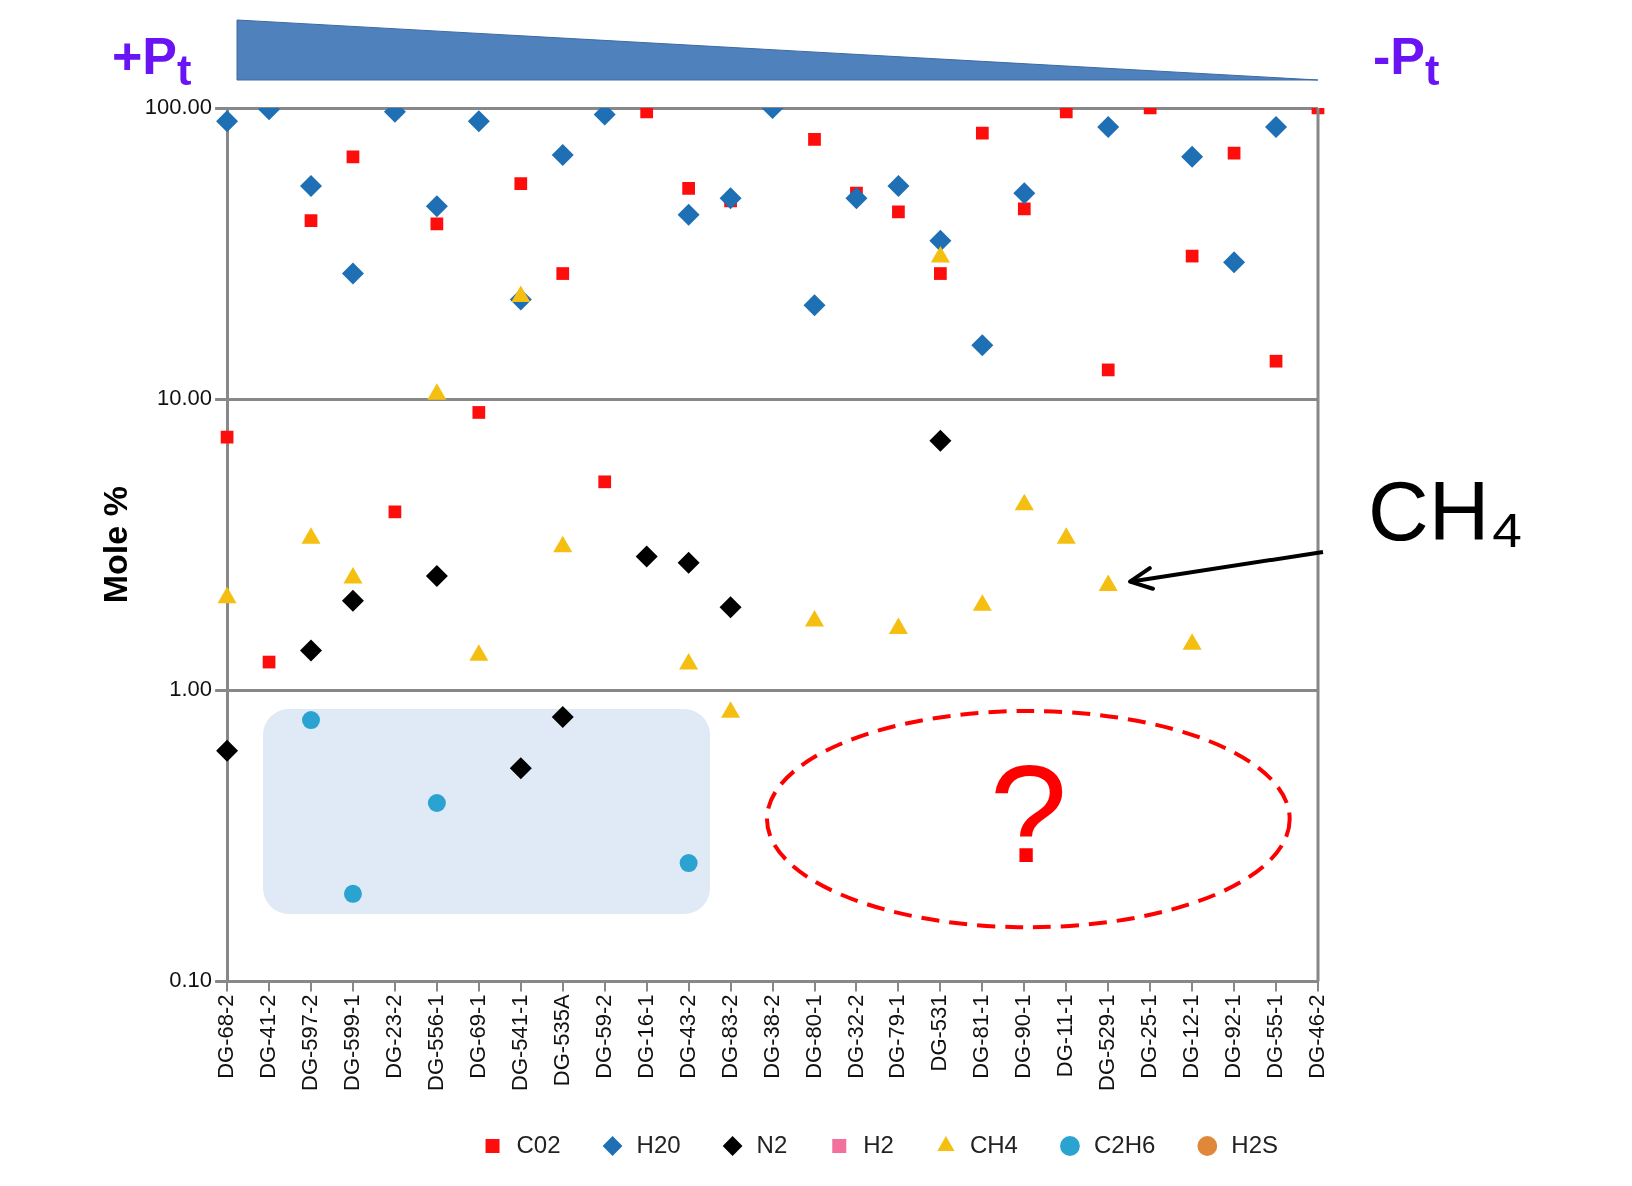  What do you see at coordinates (813, 1036) in the screenshot?
I see `x-tick-label: DG-80-1` at bounding box center [813, 1036].